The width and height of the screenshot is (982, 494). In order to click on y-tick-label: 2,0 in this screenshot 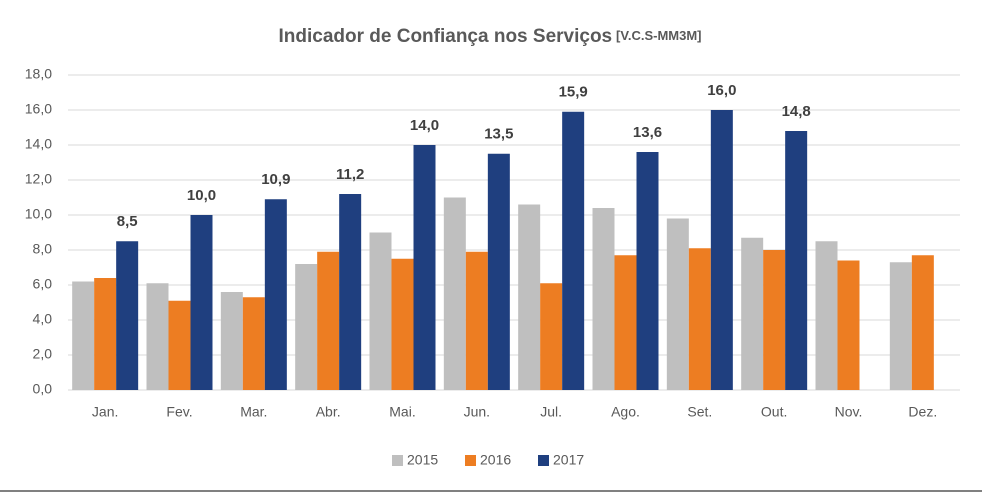, I will do `click(43, 354)`.